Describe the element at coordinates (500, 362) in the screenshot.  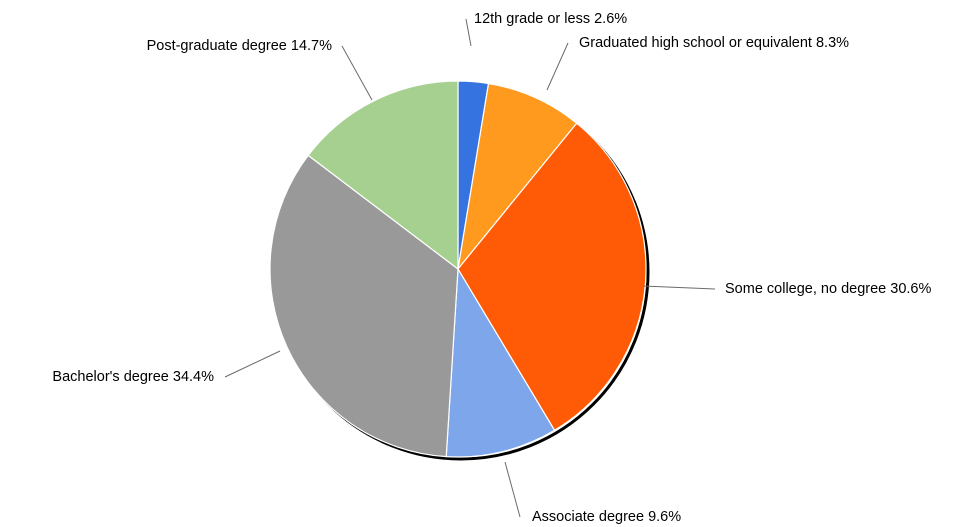
I see `pie-slice-associate-degree` at that location.